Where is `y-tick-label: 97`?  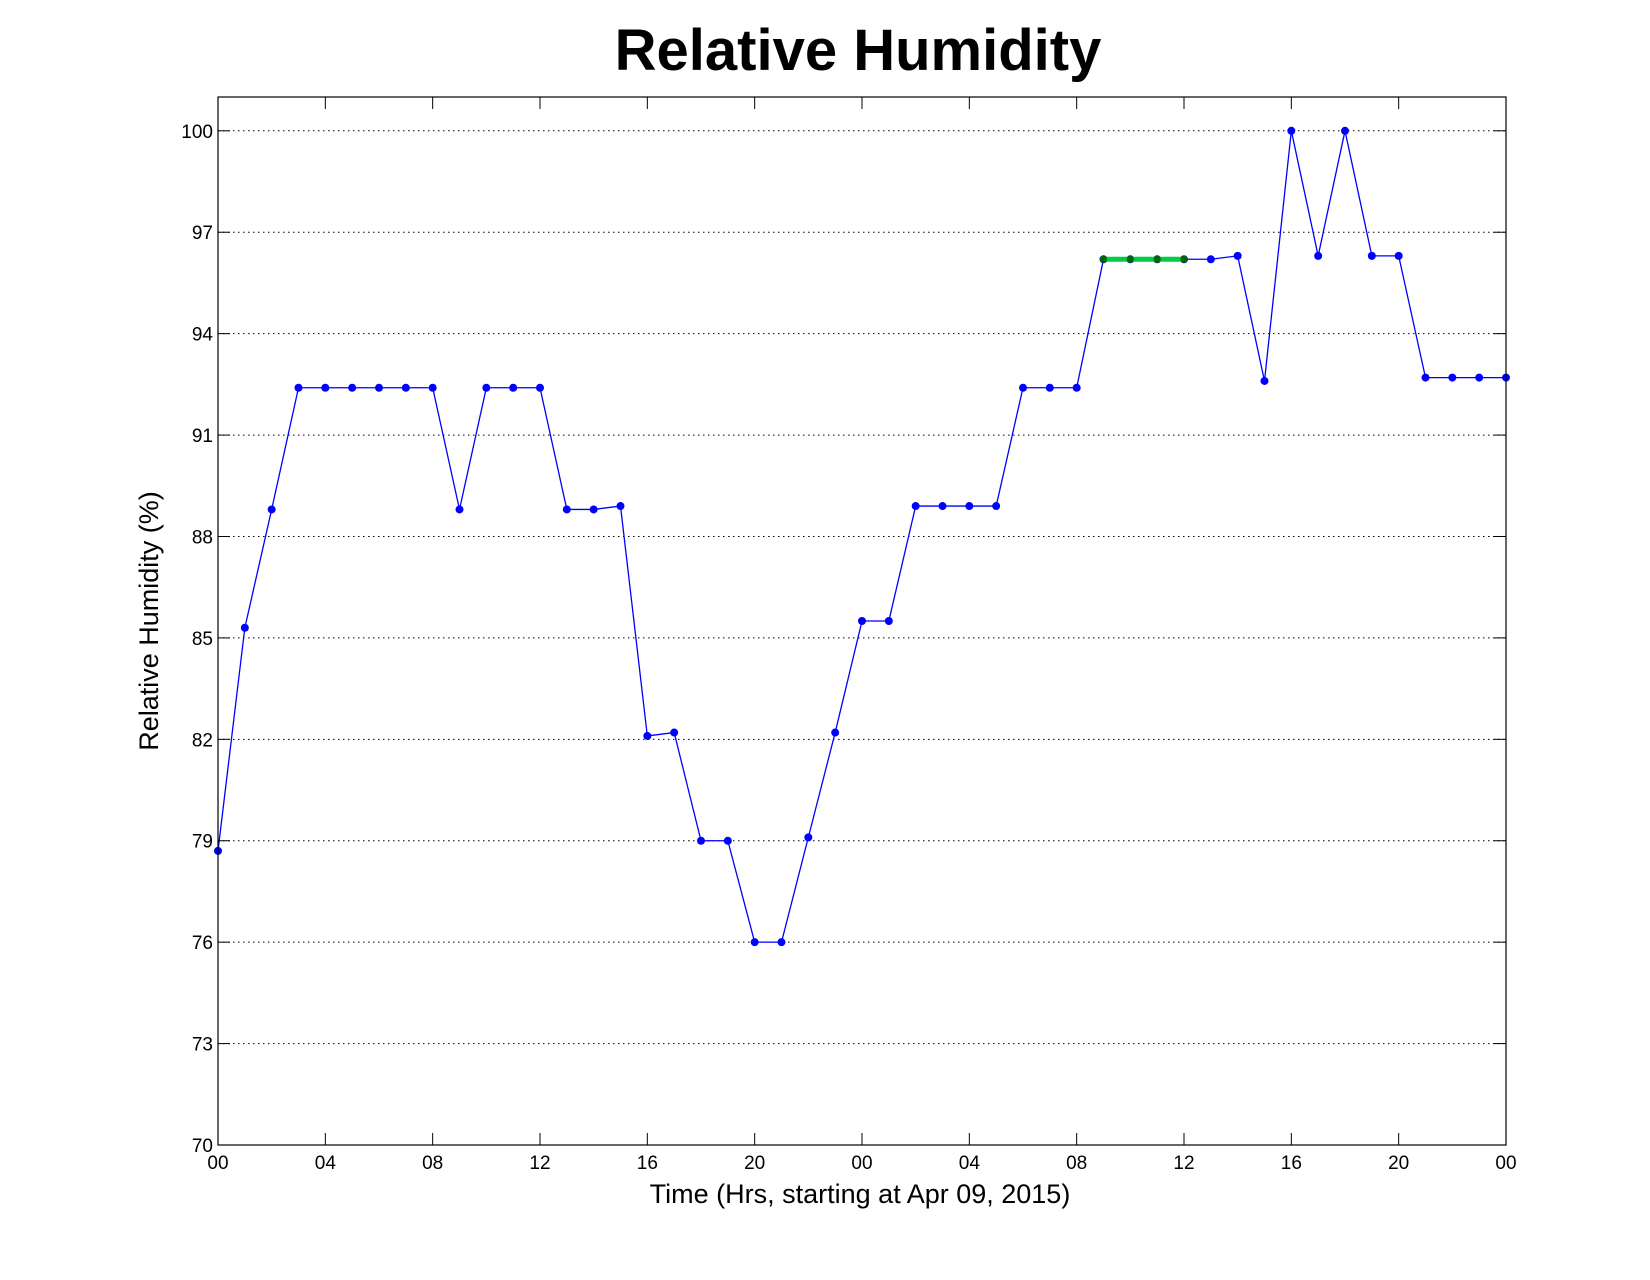
y-tick-label: 97 is located at coordinates (202, 233).